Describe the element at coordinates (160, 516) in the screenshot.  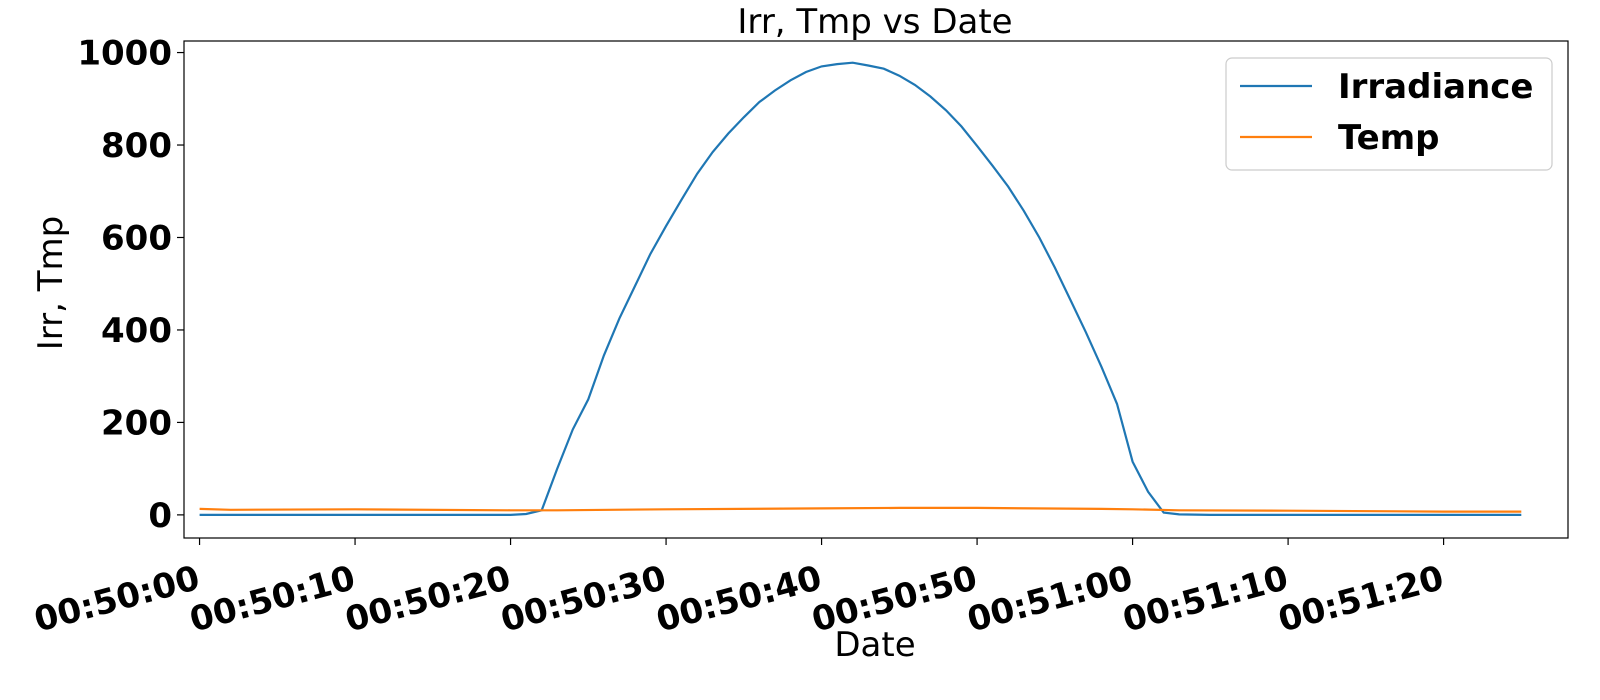
I see `y-tick-label: 0` at that location.